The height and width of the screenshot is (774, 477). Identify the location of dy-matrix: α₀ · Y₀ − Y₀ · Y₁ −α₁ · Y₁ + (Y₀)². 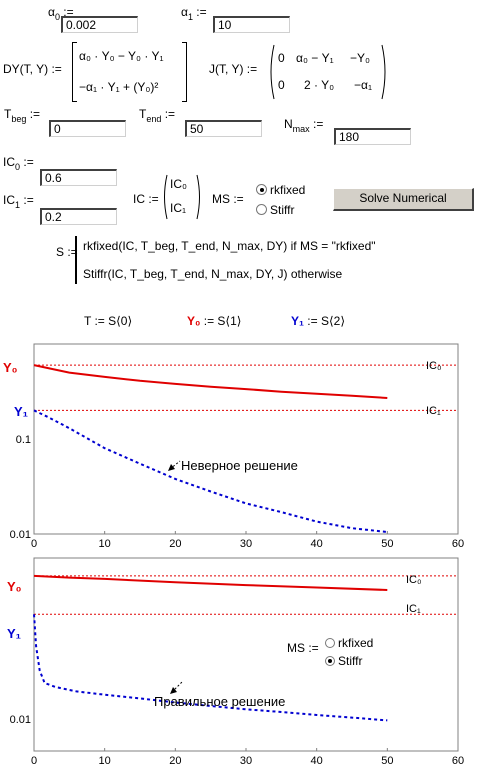
(129, 72).